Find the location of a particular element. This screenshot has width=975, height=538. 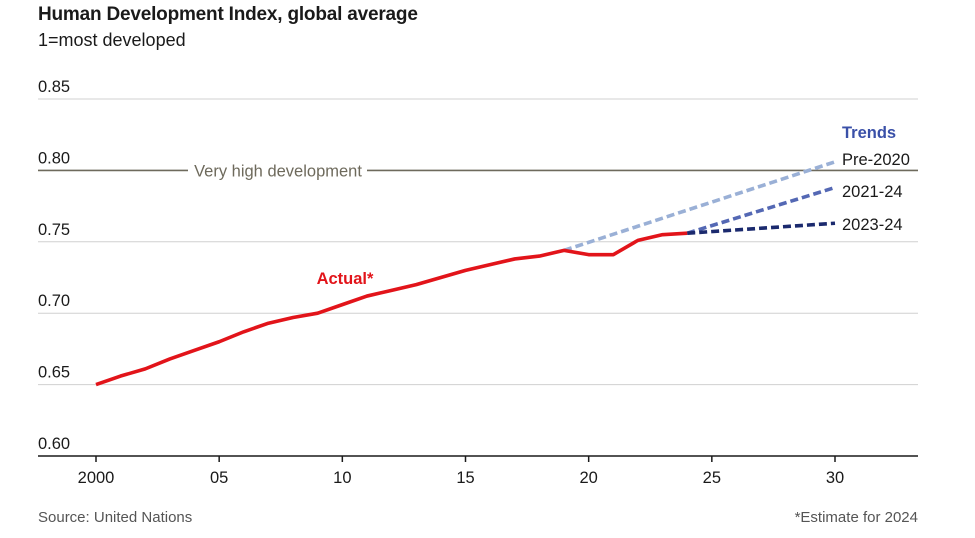

x-tick-label: 05 is located at coordinates (219, 478).